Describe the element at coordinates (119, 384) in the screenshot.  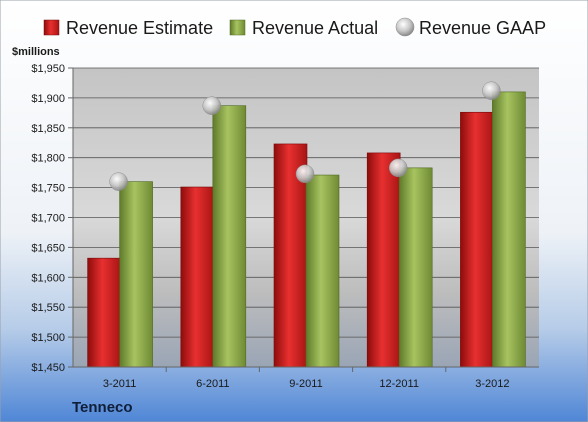
I see `x-tick-label: 3-2011` at that location.